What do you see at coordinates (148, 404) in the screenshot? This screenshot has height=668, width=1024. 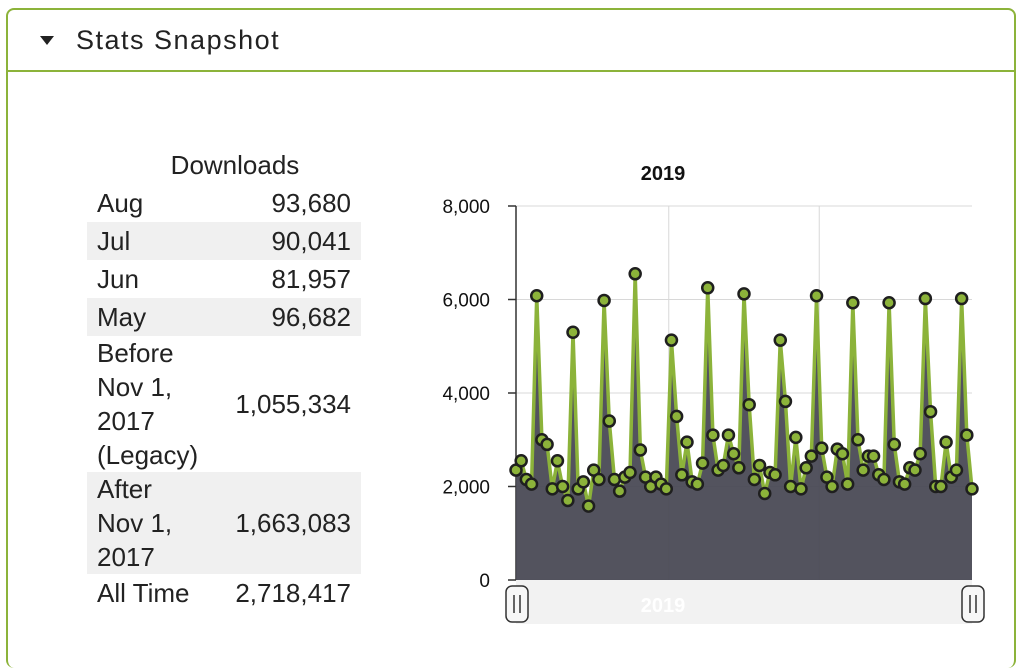 I see `row-label: Before Nov 1, 2017 (Legacy)` at bounding box center [148, 404].